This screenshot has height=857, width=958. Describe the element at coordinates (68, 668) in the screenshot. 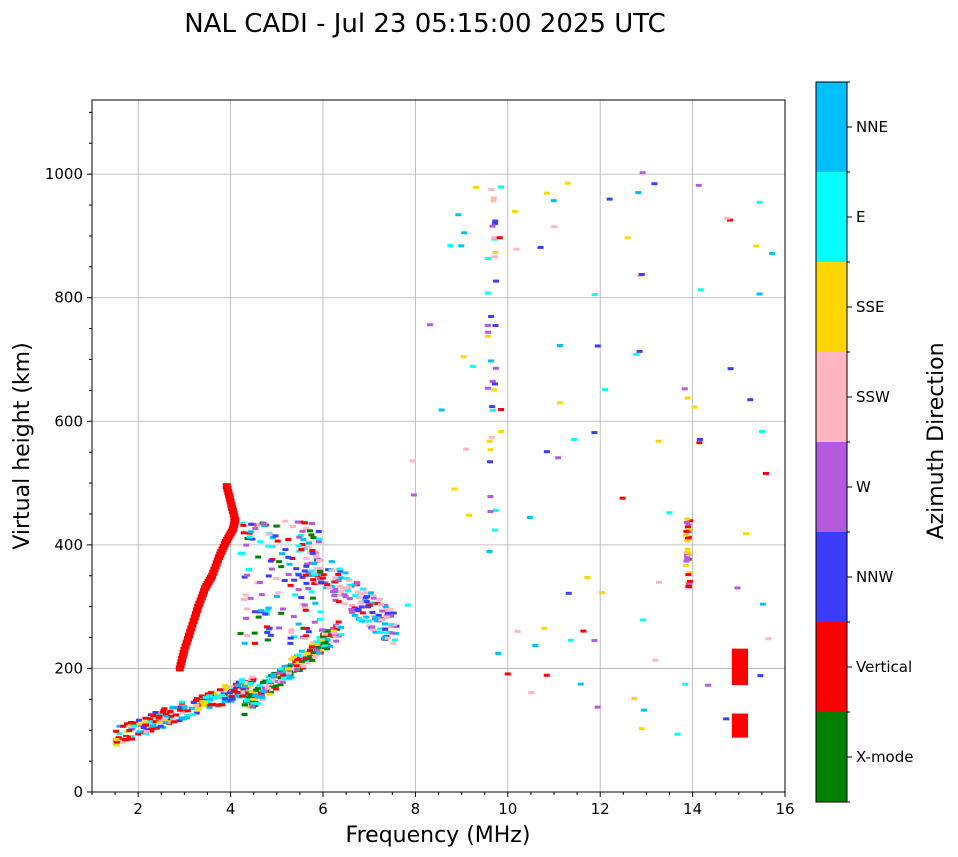

I see `y-tick-label: 200` at that location.